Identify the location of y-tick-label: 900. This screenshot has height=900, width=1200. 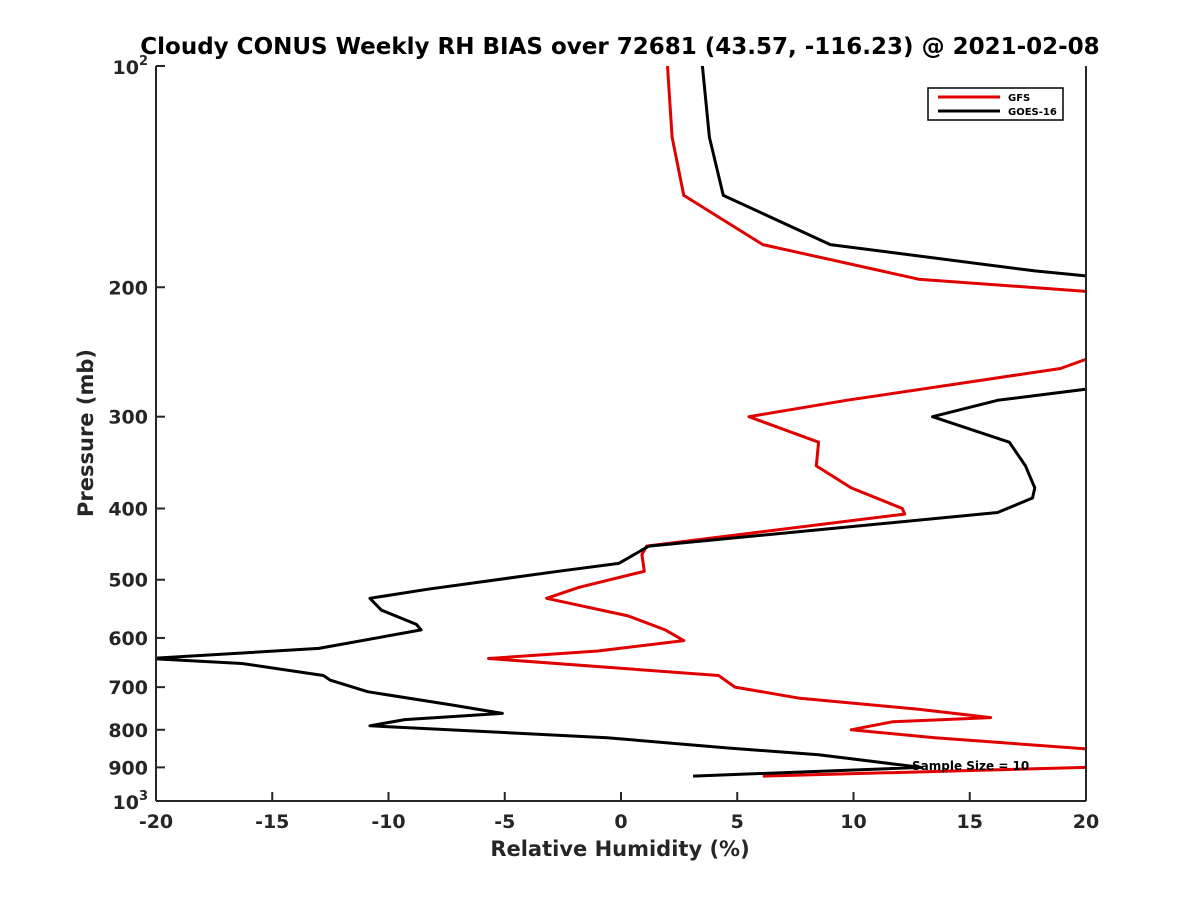
(128, 768).